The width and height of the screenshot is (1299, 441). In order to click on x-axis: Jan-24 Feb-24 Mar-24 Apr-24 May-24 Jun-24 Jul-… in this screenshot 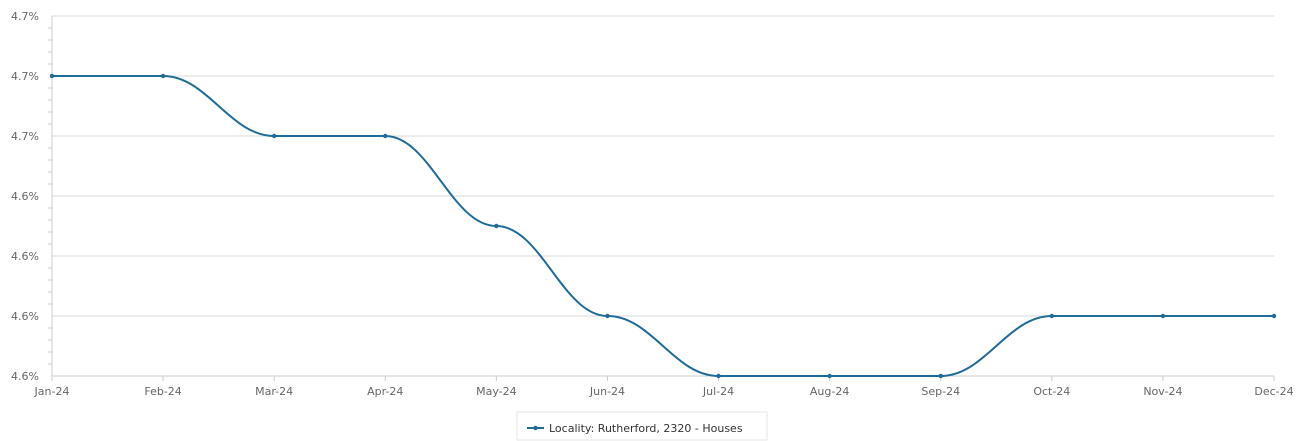, I will do `click(664, 386)`.